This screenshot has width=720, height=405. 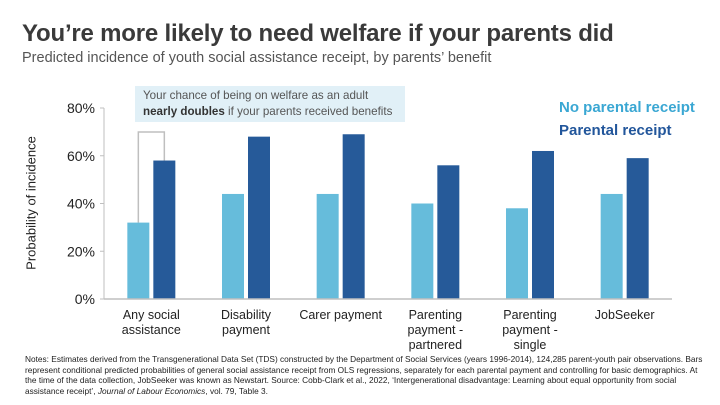 What do you see at coordinates (530, 345) in the screenshot?
I see `x-tick-label-line: single` at bounding box center [530, 345].